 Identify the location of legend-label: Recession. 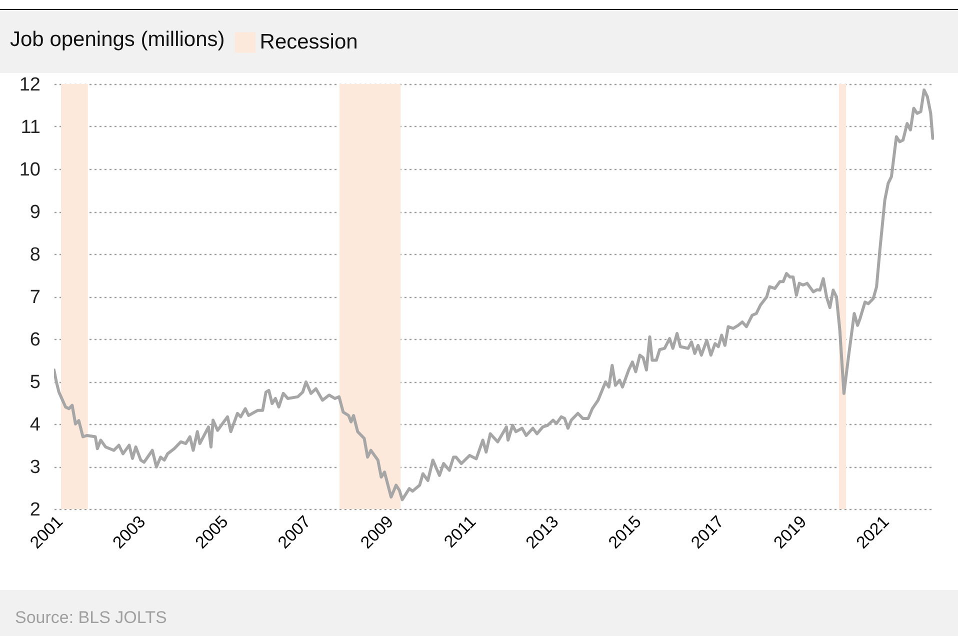
(309, 42).